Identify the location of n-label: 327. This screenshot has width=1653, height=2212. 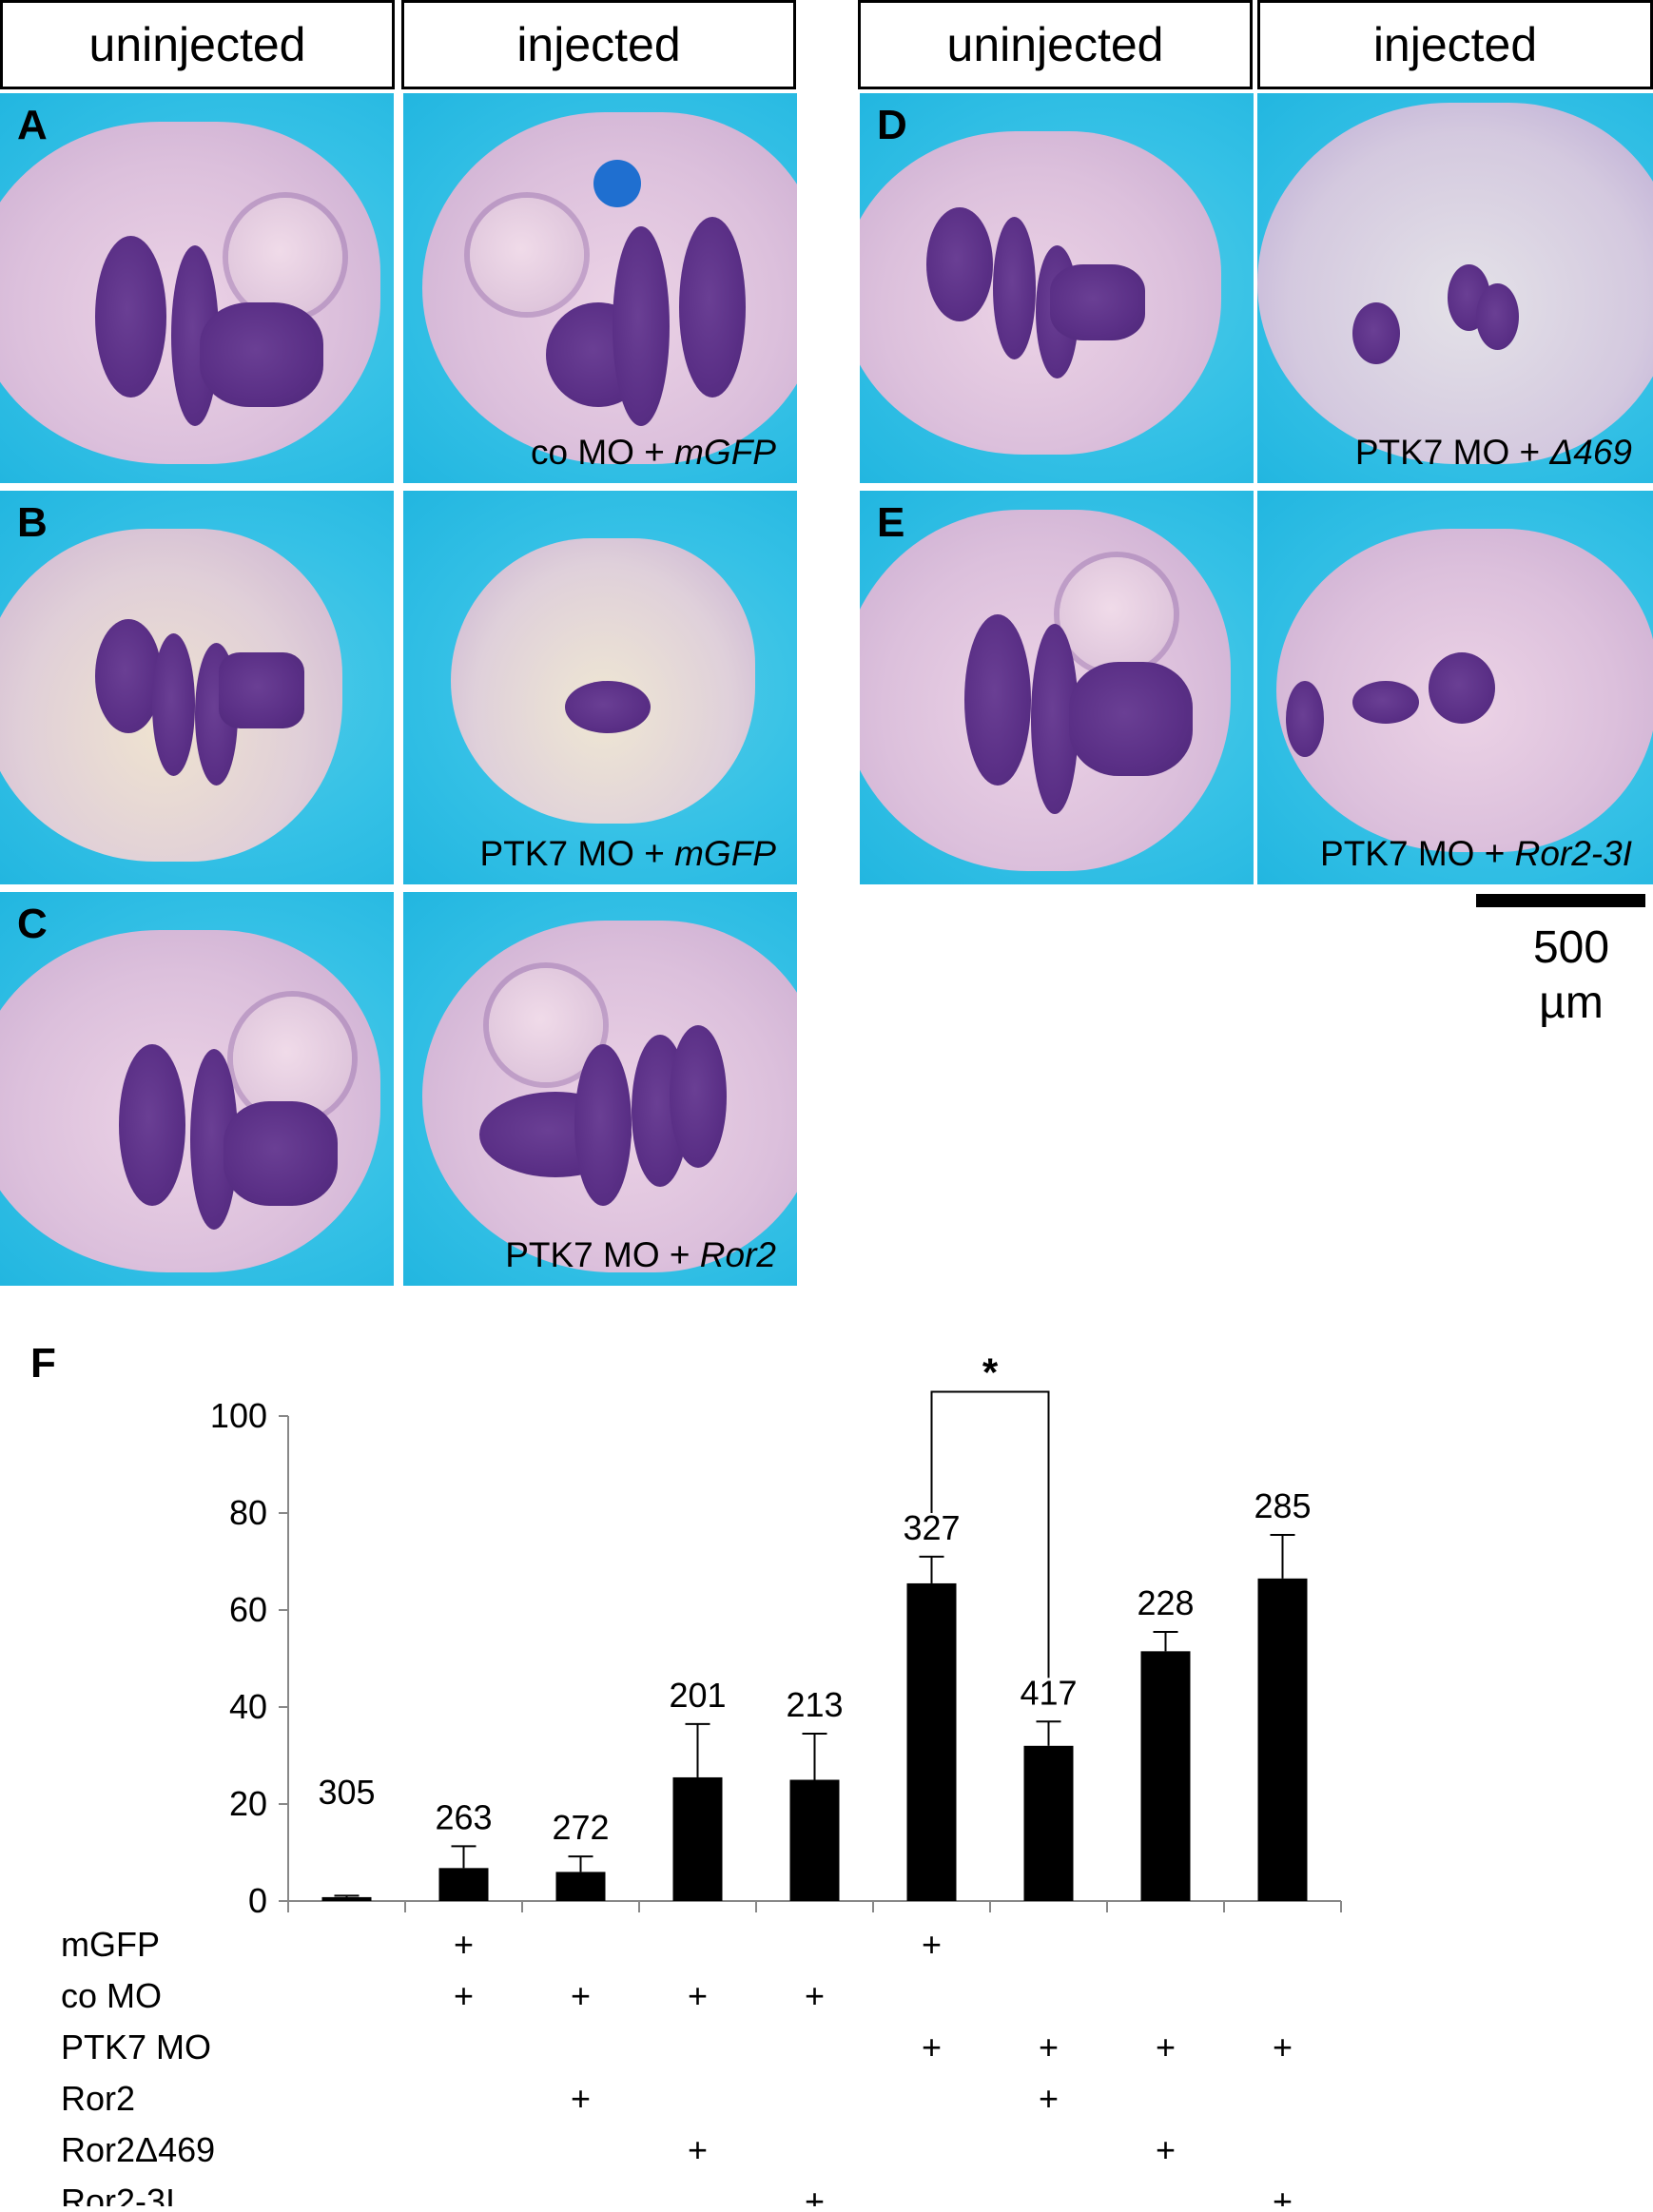
(931, 1527).